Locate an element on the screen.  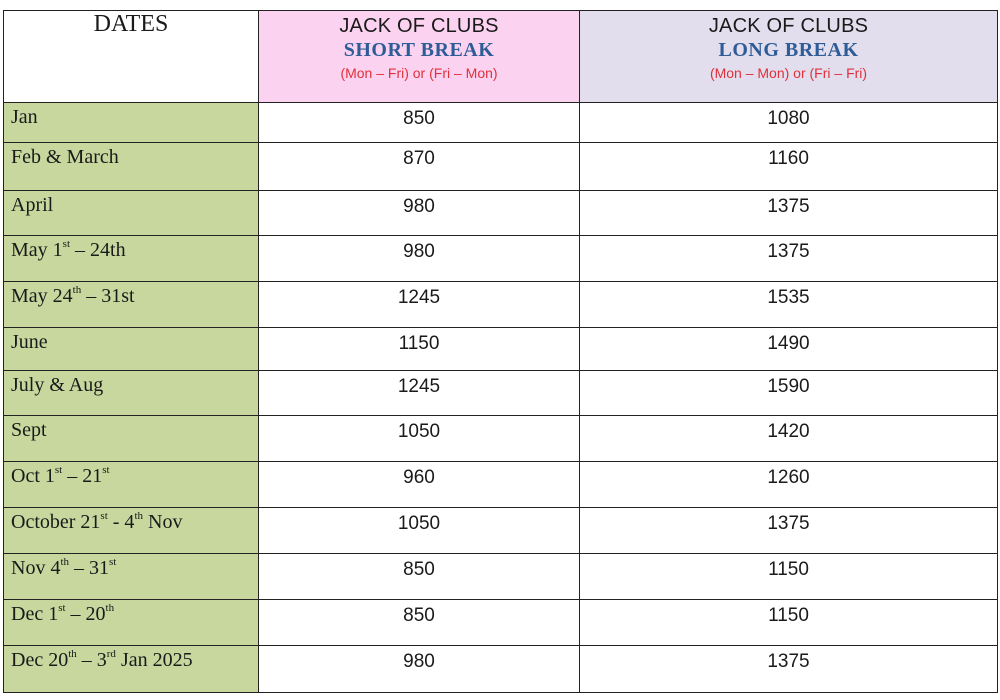
date-range-cell: October 21st - 4th Nov is located at coordinates (131, 530).